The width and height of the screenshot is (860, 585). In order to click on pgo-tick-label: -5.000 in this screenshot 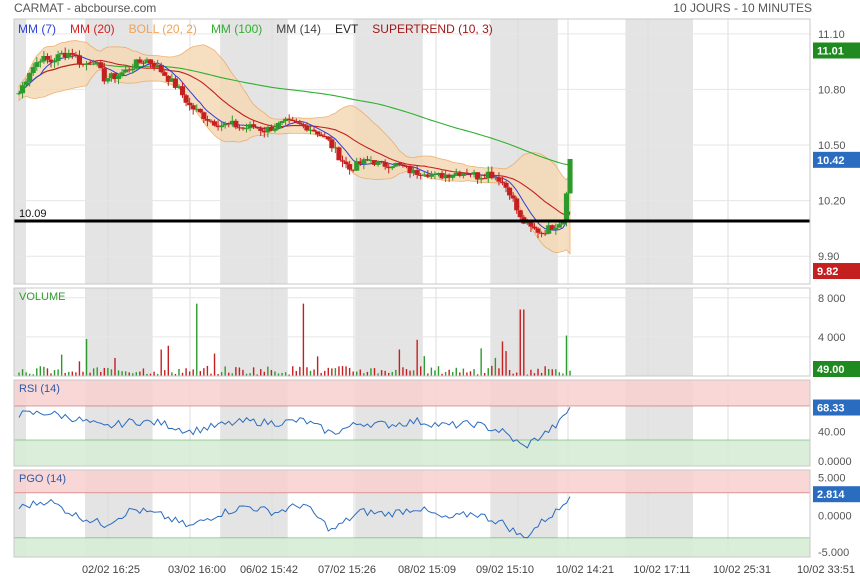, I will do `click(833, 553)`.